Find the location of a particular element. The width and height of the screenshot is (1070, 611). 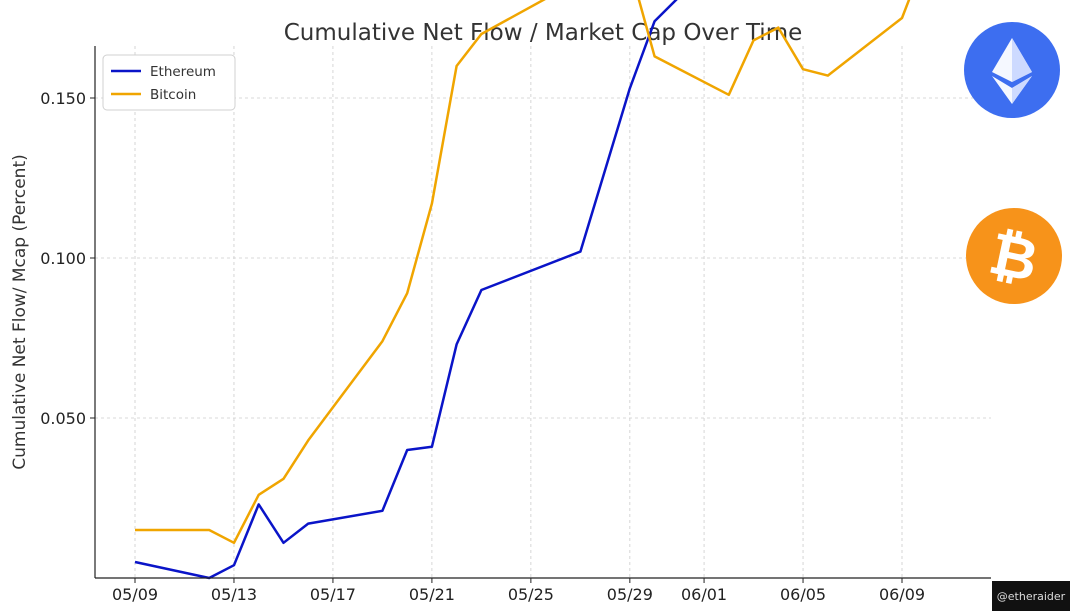

x-tick-label: 05/21 is located at coordinates (432, 594).